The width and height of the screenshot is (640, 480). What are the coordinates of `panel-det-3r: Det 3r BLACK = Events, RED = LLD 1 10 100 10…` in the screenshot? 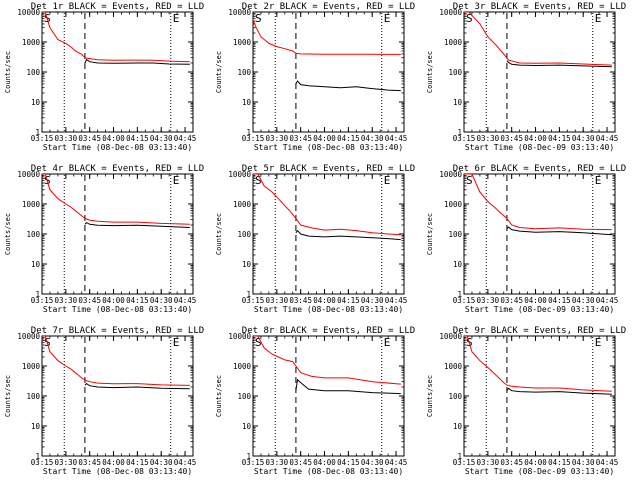 It's located at (526, 77).